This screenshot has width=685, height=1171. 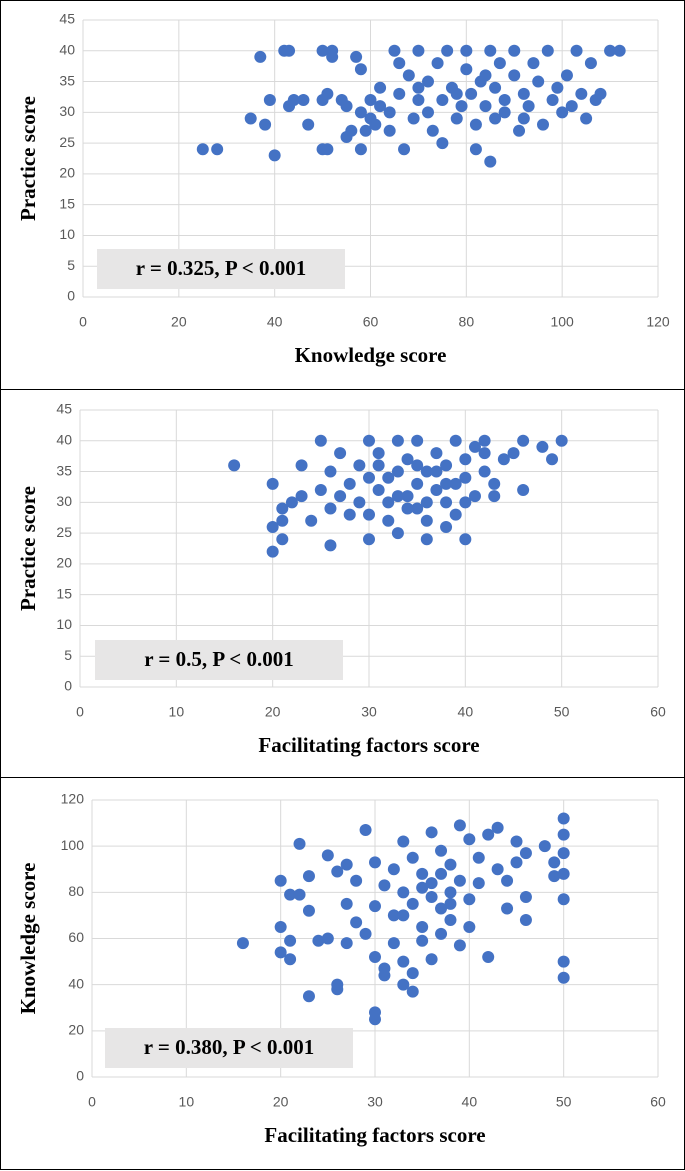 I want to click on y-tick-label: 45, so click(x=64, y=409).